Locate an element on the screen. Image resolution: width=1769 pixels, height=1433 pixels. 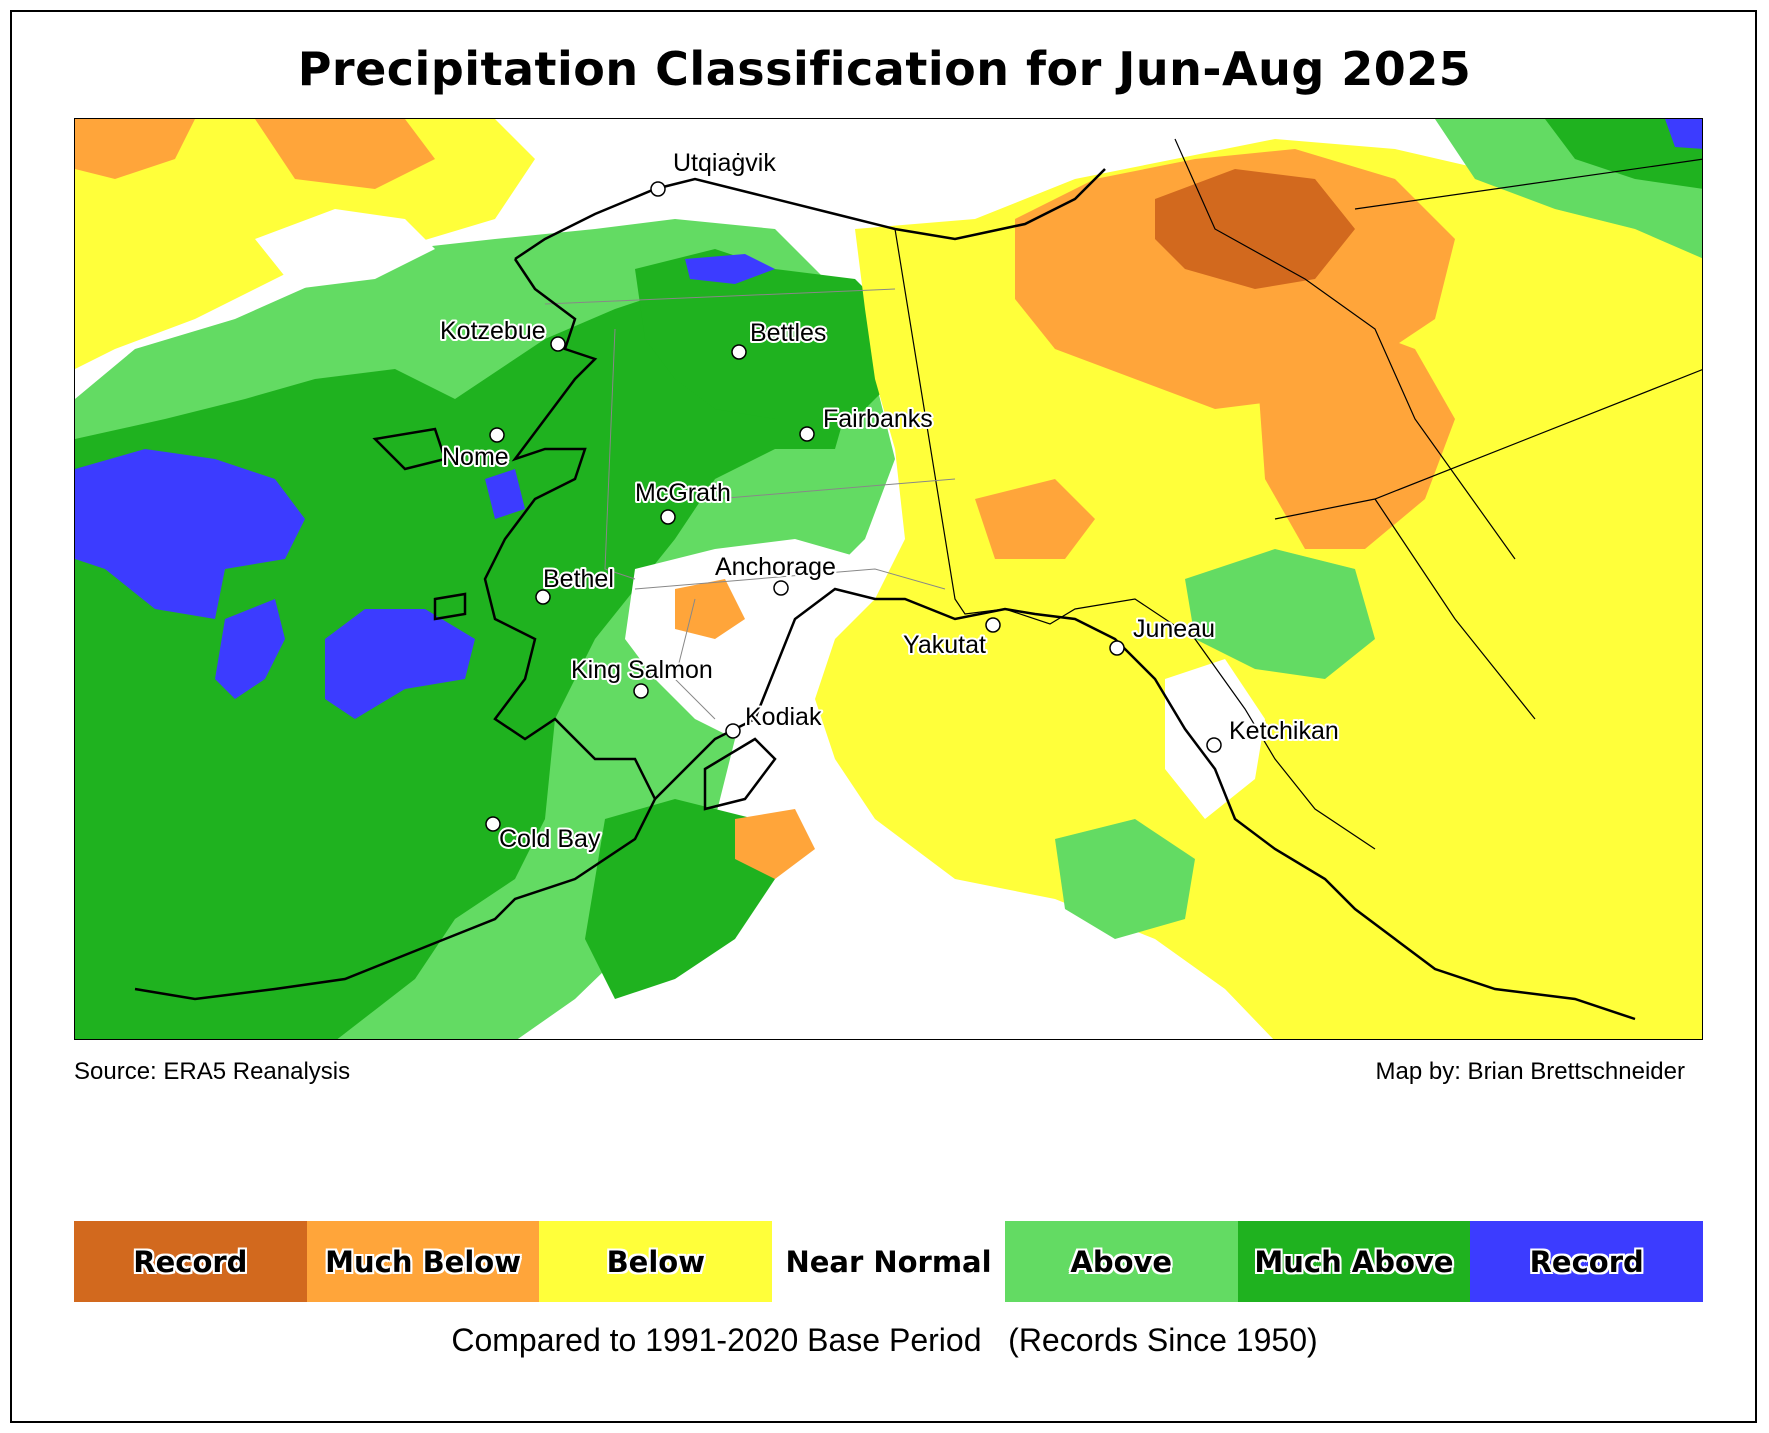
city-label: Utqiaġvik is located at coordinates (724, 163).